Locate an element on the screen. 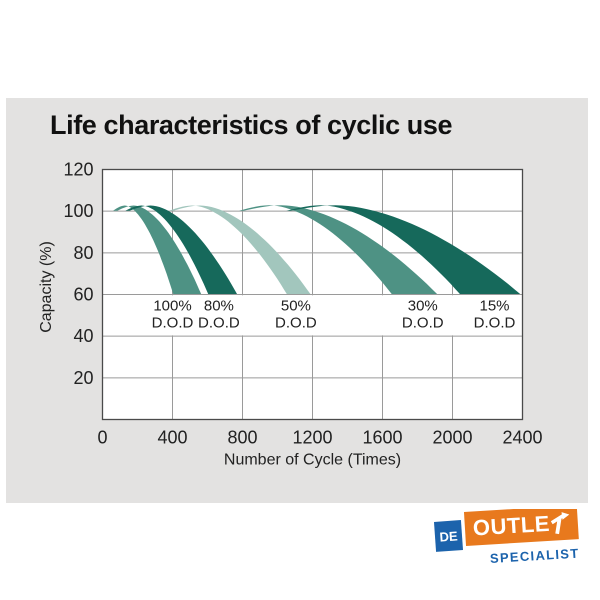 Image resolution: width=600 pixels, height=600 pixels. x-axis-label: Number of Cycle (Times) is located at coordinates (312, 460).